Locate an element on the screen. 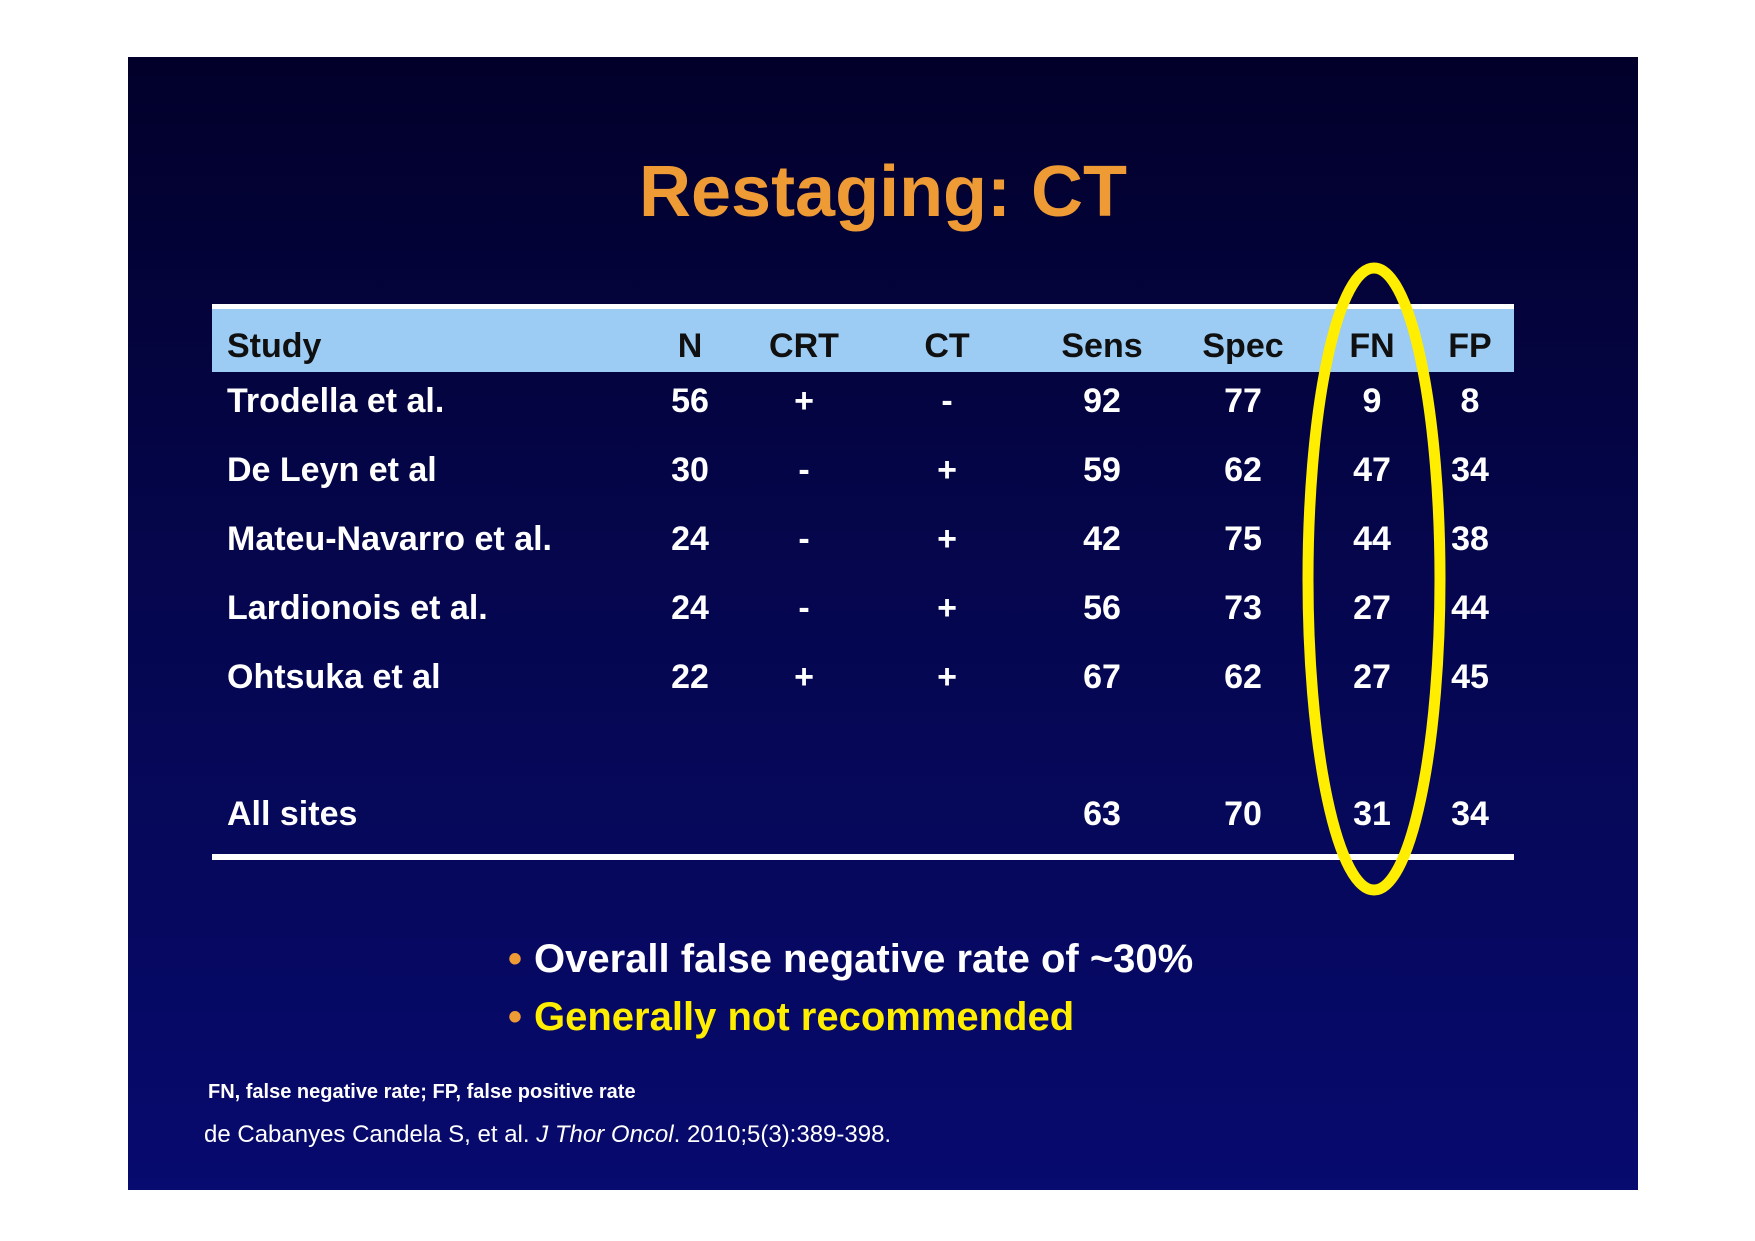 Image resolution: width=1755 pixels, height=1241 pixels. bullet-text: Generally not recommended is located at coordinates (804, 1017).